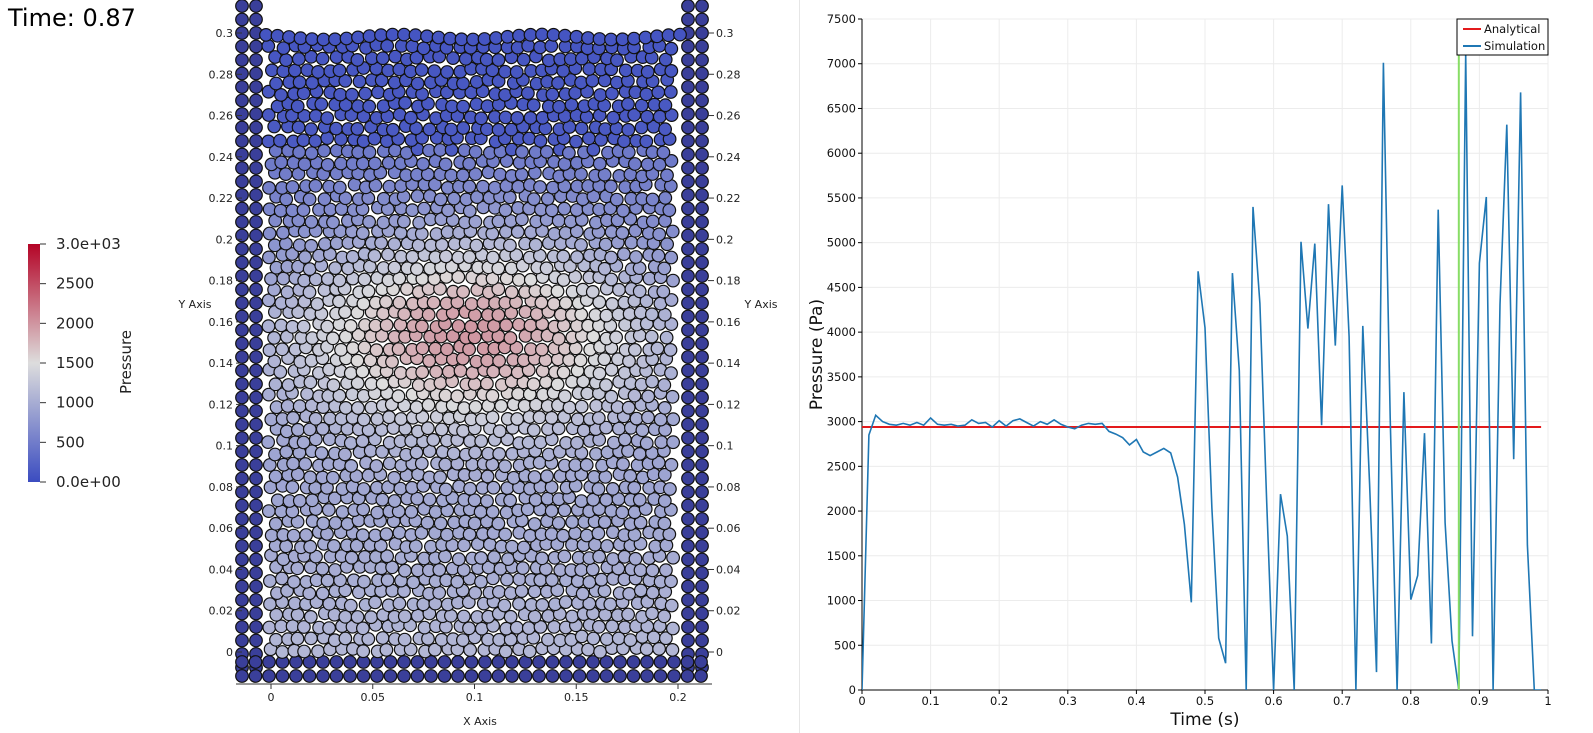 The image size is (1593, 733). I want to click on y-axis-right-tick-label: 0.04, so click(728, 569).